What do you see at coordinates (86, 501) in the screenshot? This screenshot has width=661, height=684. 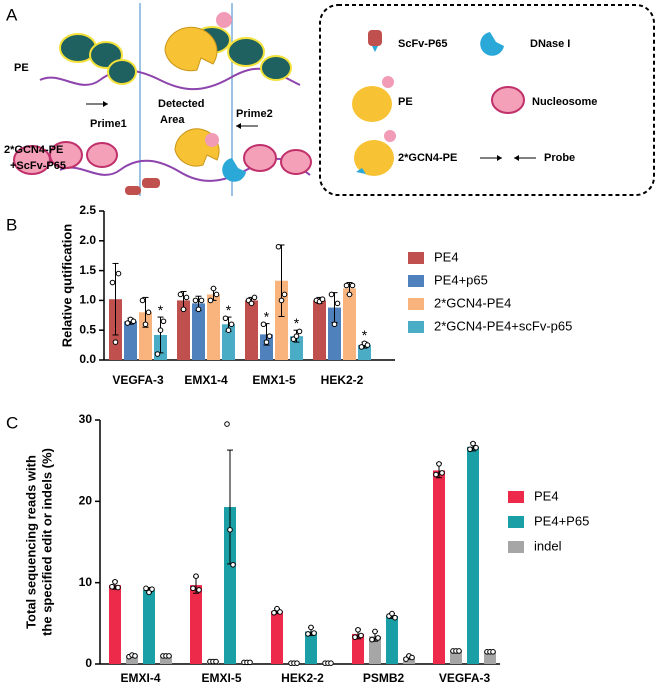 I see `y-tick-label: 20` at bounding box center [86, 501].